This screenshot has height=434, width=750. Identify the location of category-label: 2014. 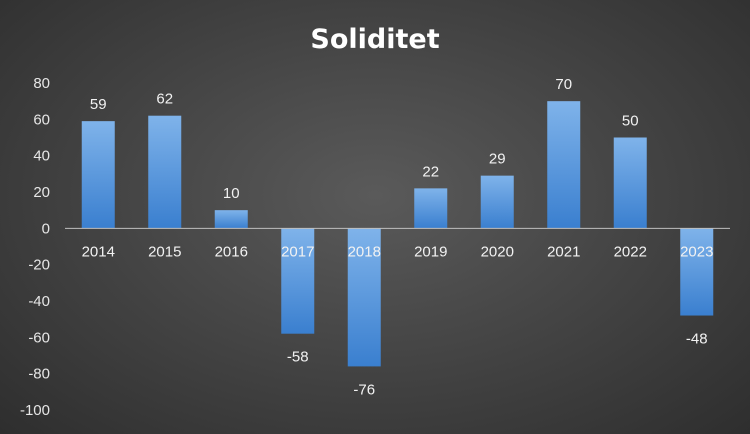
(98, 251).